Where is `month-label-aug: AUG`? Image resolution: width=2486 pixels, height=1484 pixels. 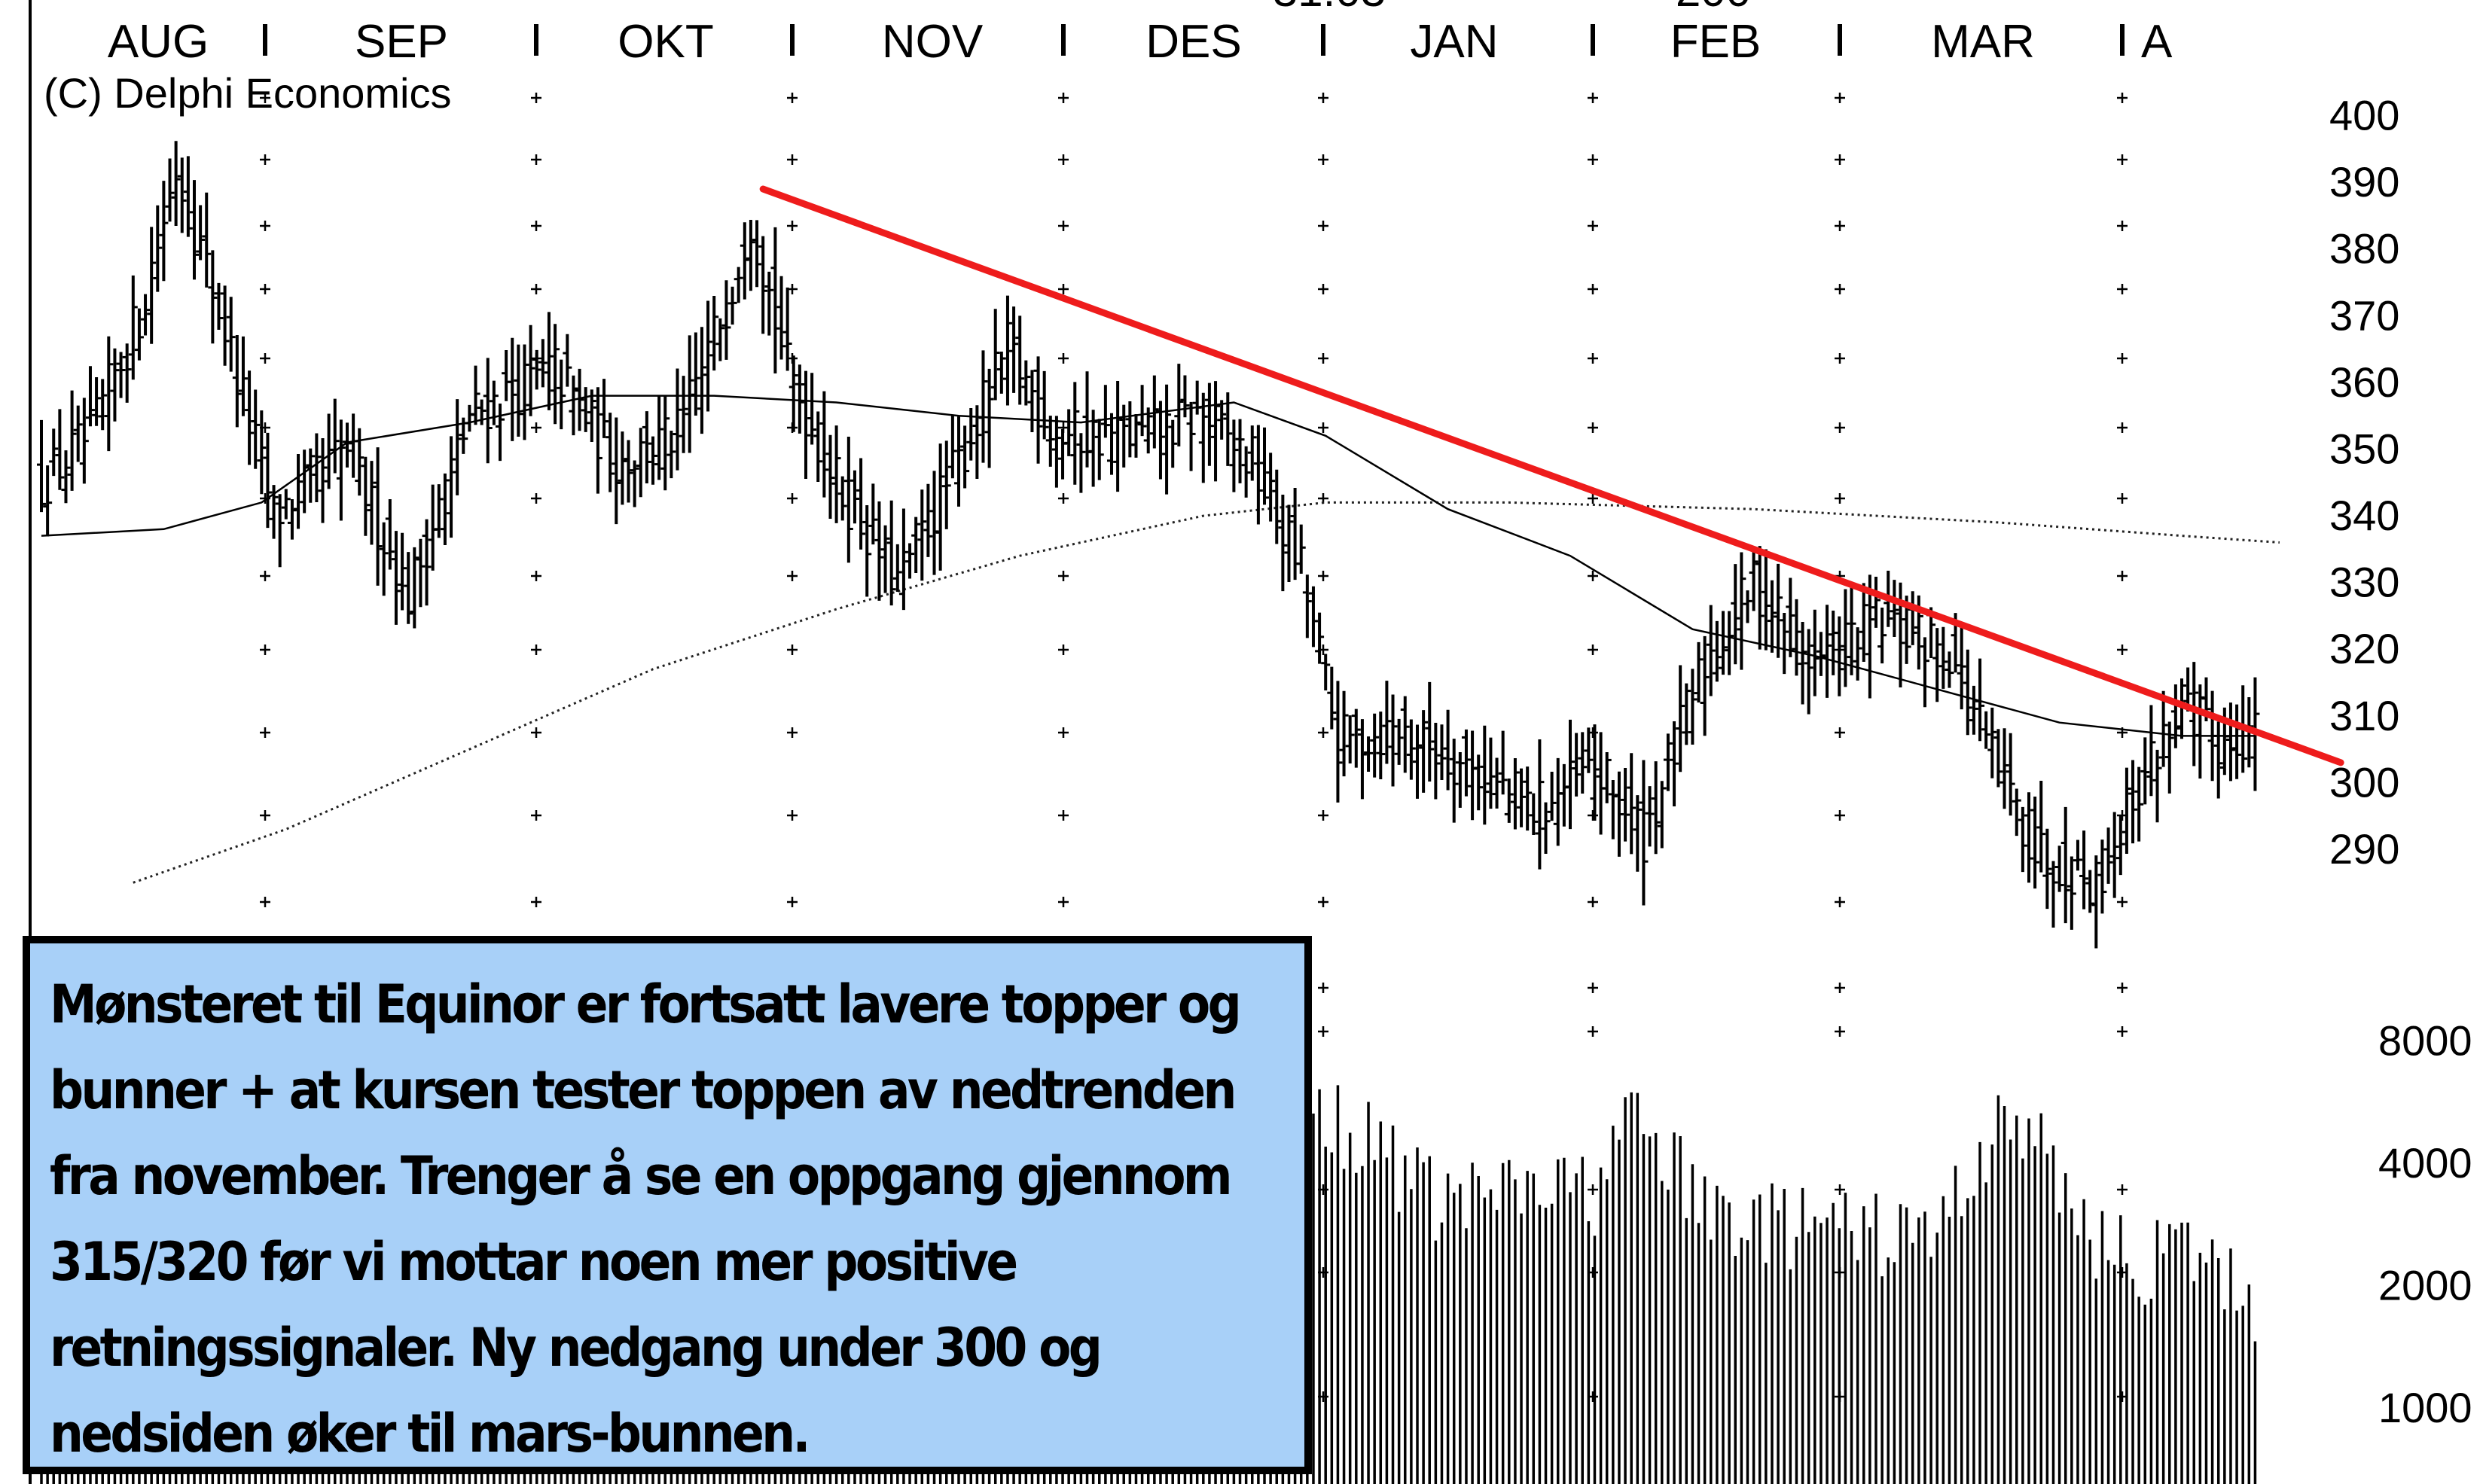 month-label-aug: AUG is located at coordinates (158, 42).